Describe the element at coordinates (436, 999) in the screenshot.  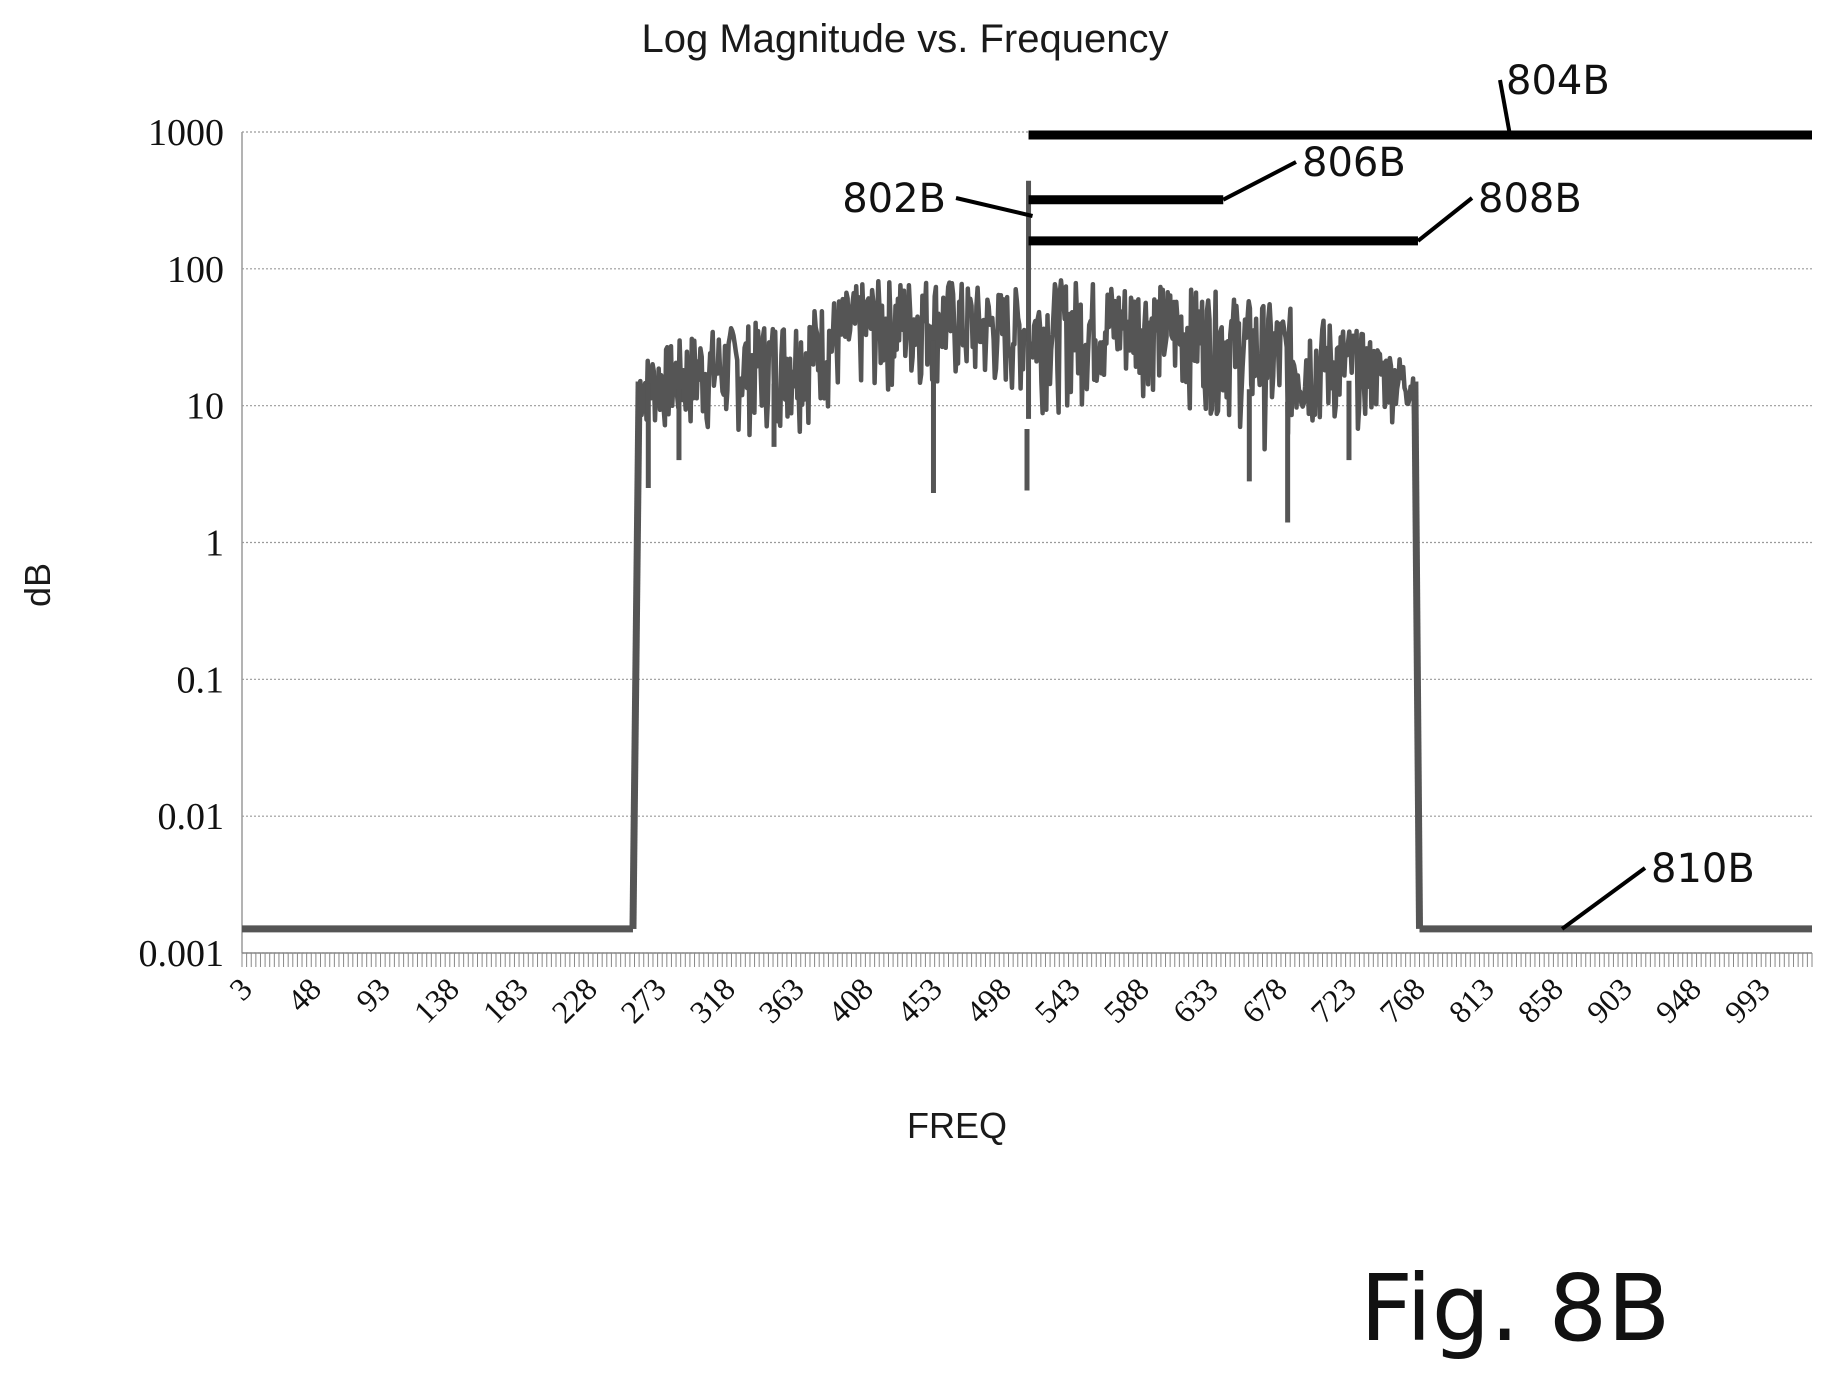
I see `x-tick-label: 138` at that location.